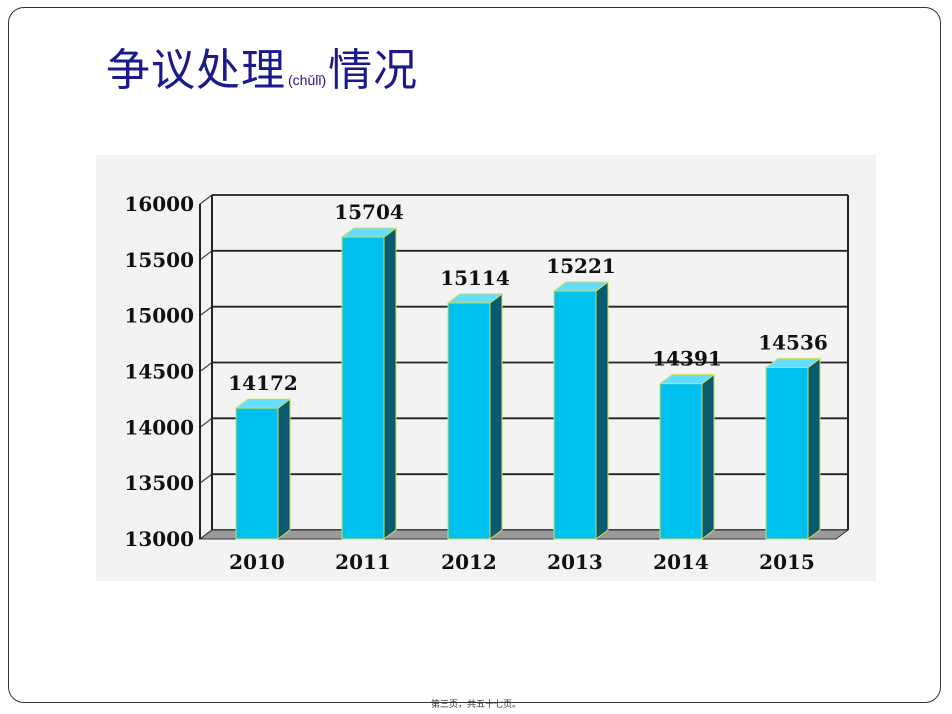 This screenshot has height=714, width=952. Describe the element at coordinates (524, 534) in the screenshot. I see `chart-floor` at that location.